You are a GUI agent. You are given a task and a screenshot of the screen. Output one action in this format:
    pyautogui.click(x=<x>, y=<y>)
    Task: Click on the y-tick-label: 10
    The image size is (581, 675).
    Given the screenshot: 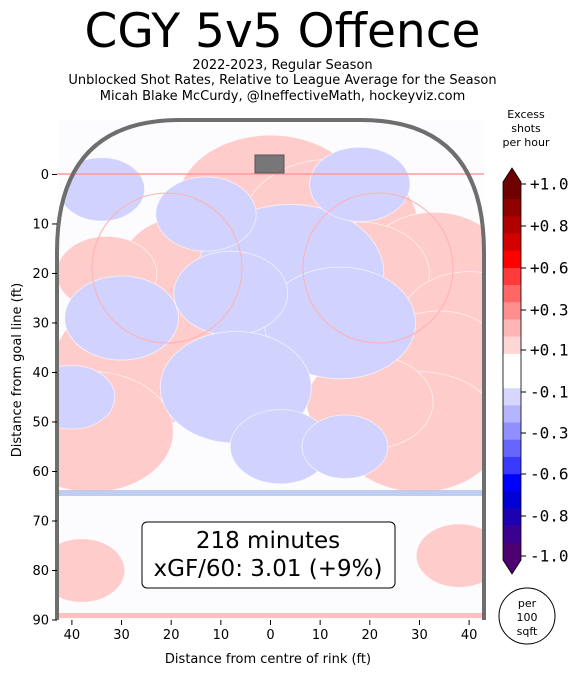 What is the action you would take?
    pyautogui.click(x=40, y=224)
    